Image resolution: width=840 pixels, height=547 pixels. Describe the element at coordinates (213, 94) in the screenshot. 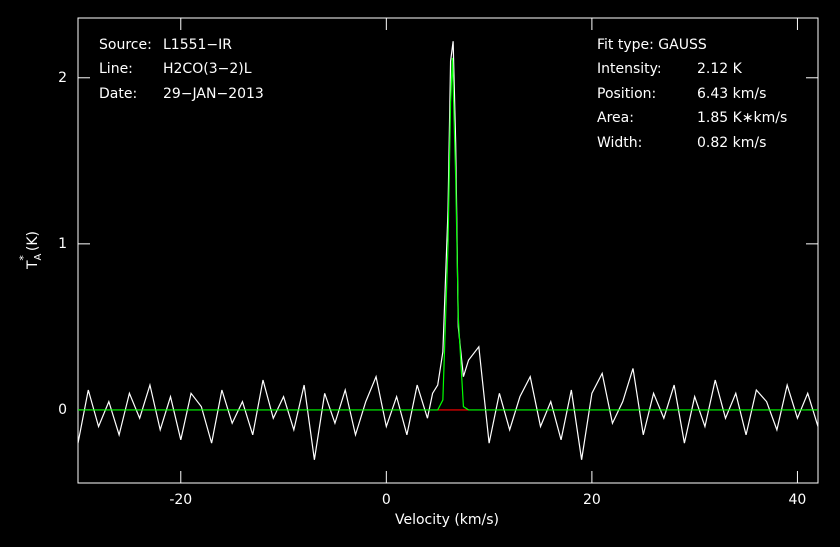

I see `info-value: 29−JAN−2013` at that location.